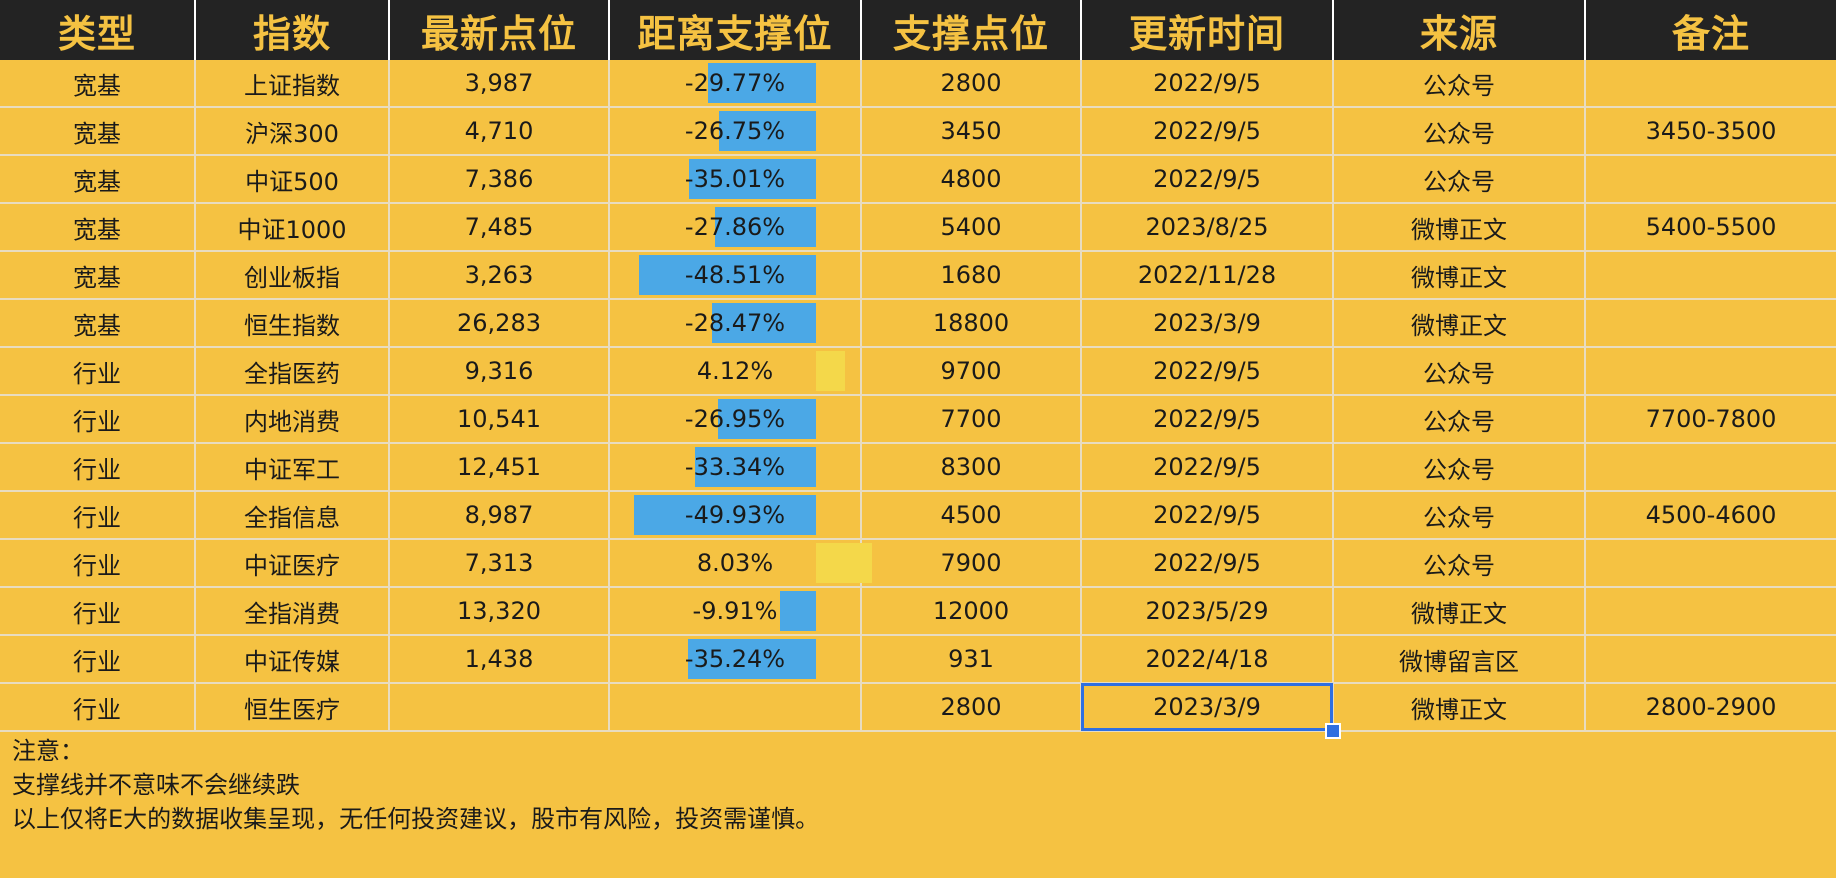 Image resolution: width=1836 pixels, height=878 pixels. I want to click on cell-index: 全指信息, so click(292, 515).